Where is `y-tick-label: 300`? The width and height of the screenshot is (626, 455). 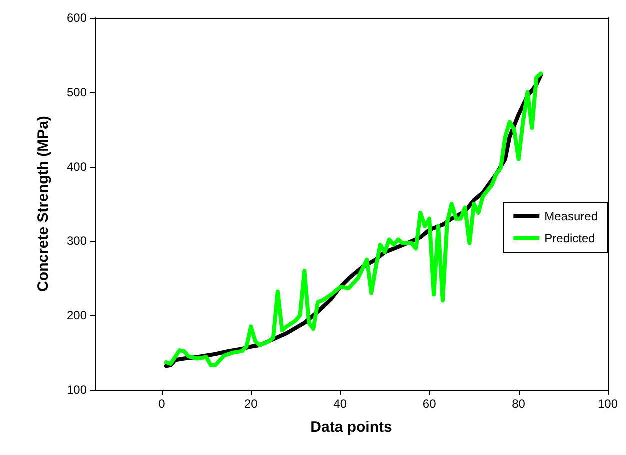 y-tick-label: 300 is located at coordinates (77, 241).